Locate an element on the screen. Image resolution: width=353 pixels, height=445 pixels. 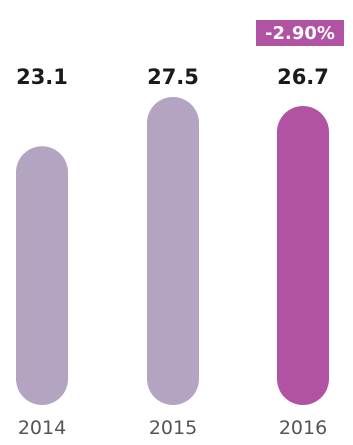
value-label-2015: 27.5 is located at coordinates (173, 77).